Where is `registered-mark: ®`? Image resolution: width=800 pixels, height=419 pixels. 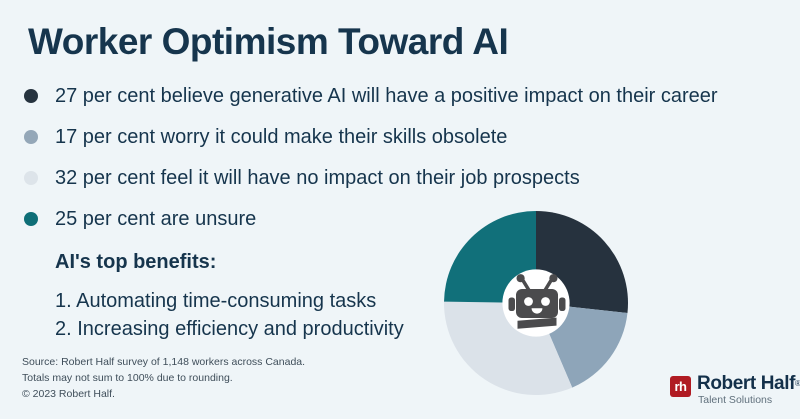 registered-mark: ® is located at coordinates (797, 383).